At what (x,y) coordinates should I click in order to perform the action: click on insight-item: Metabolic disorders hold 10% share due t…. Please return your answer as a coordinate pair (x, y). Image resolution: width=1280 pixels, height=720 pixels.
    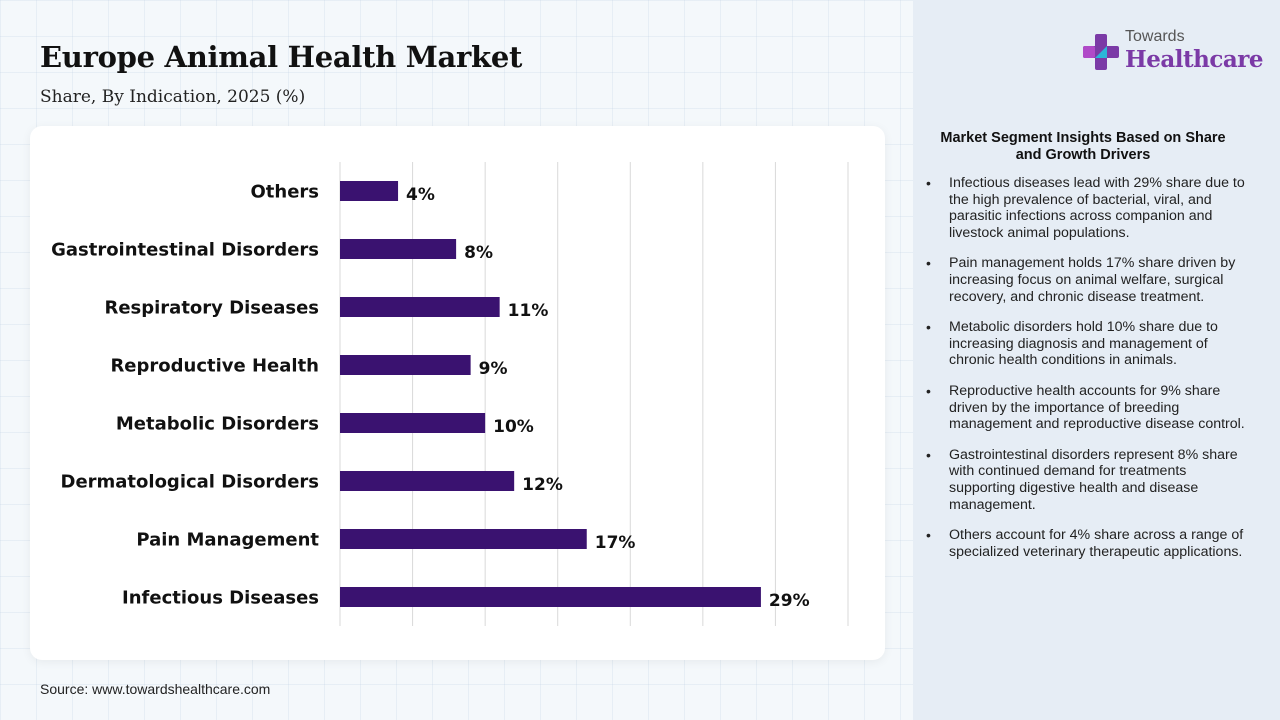
    Looking at the image, I should click on (1088, 344).